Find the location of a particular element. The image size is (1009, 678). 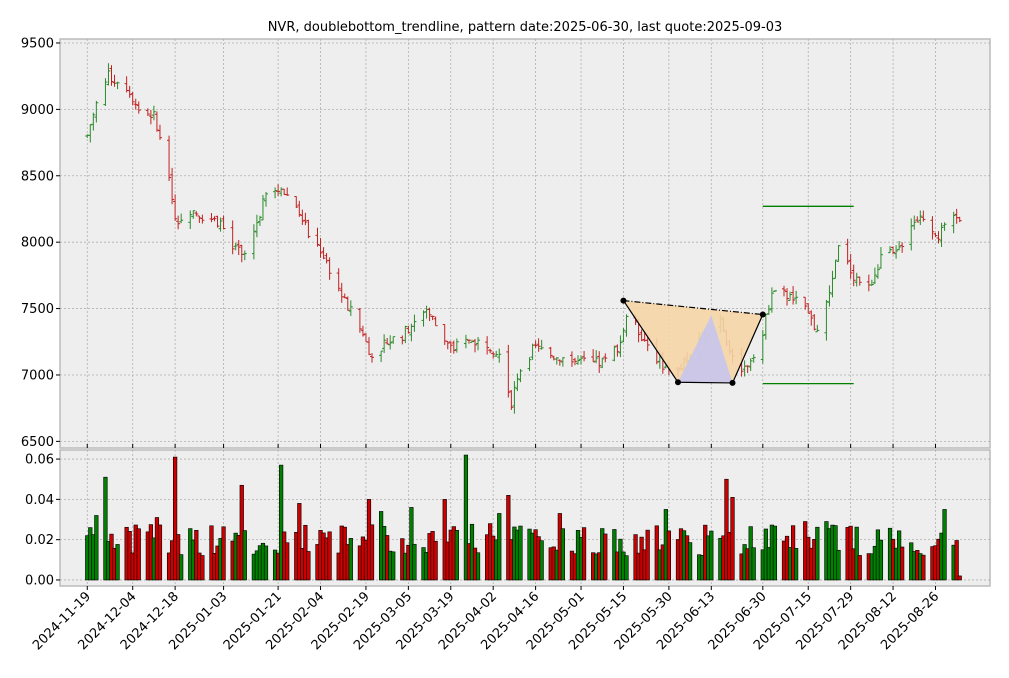

price-y-axis: 6500 7000 7500 8000 8500 9000 9500 is located at coordinates (40, 243).